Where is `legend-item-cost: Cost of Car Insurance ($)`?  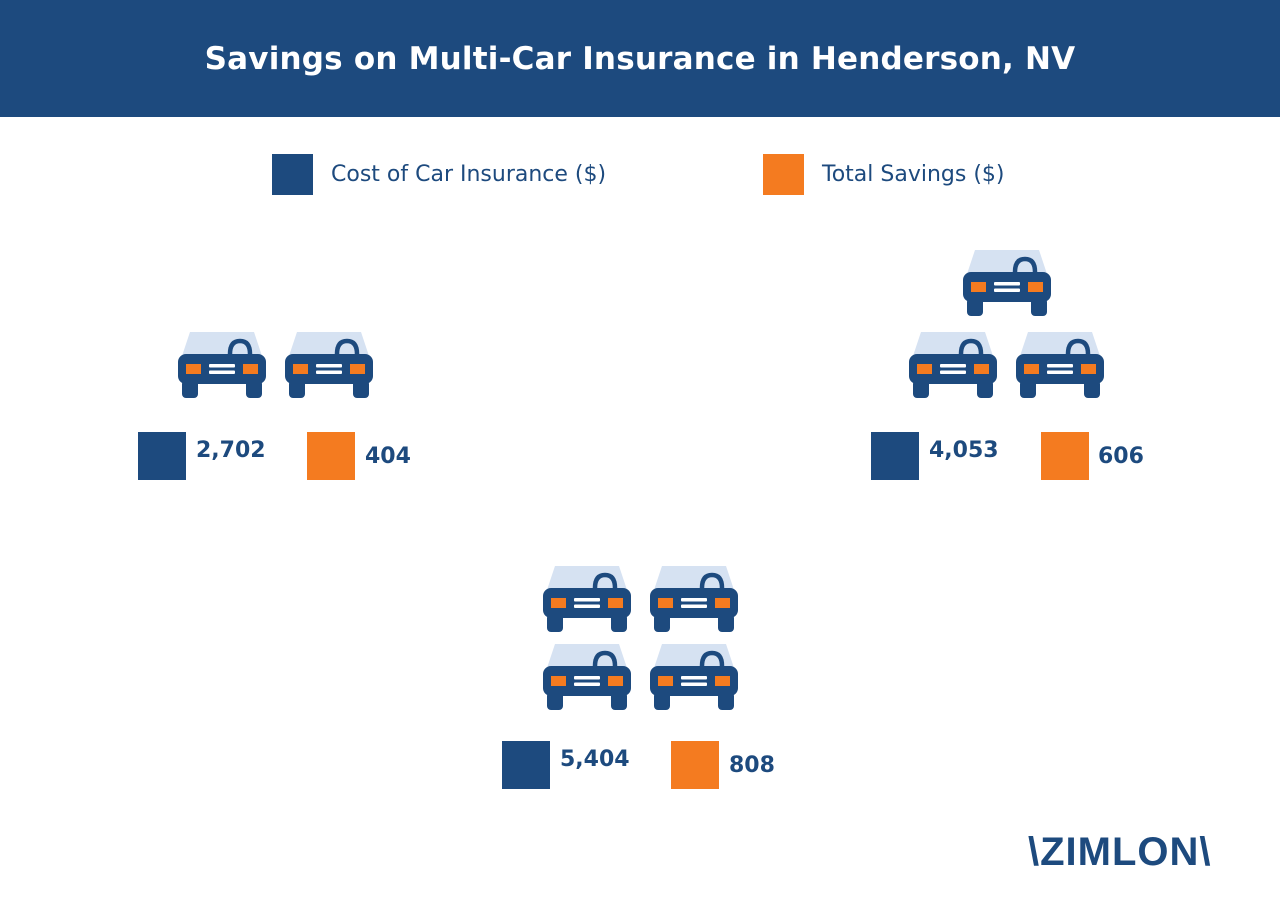 legend-item-cost: Cost of Car Insurance ($) is located at coordinates (439, 174).